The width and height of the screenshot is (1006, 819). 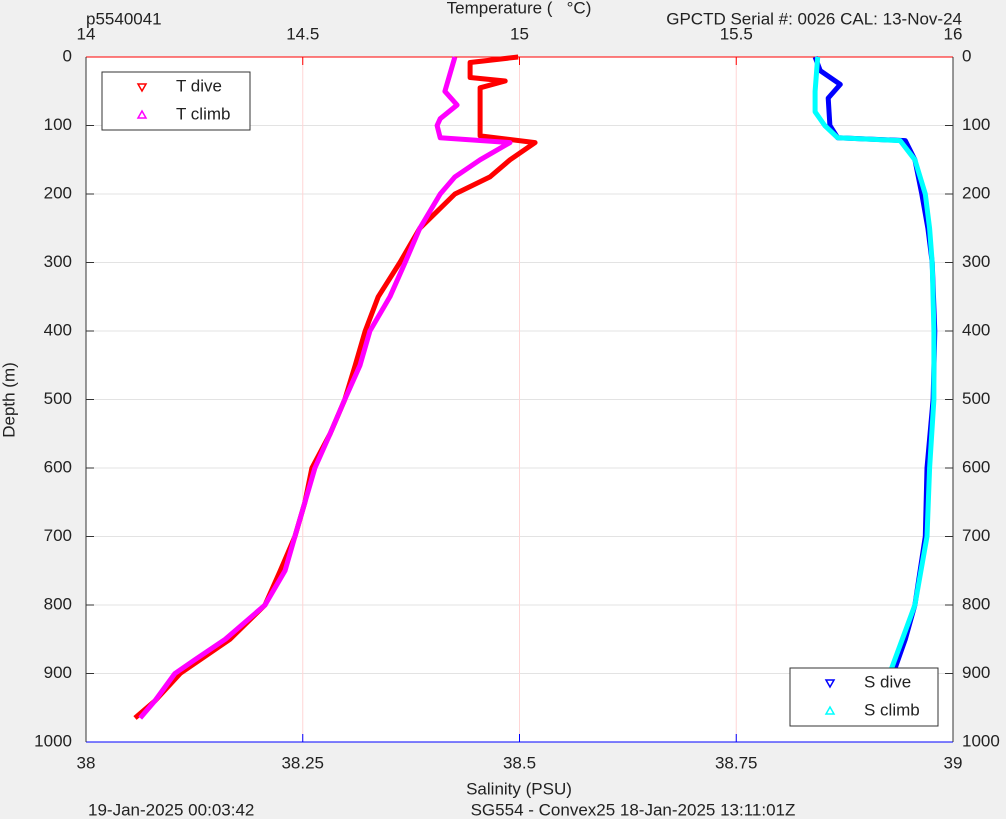 I want to click on x2-tick-label: 14, so click(x=86, y=33).